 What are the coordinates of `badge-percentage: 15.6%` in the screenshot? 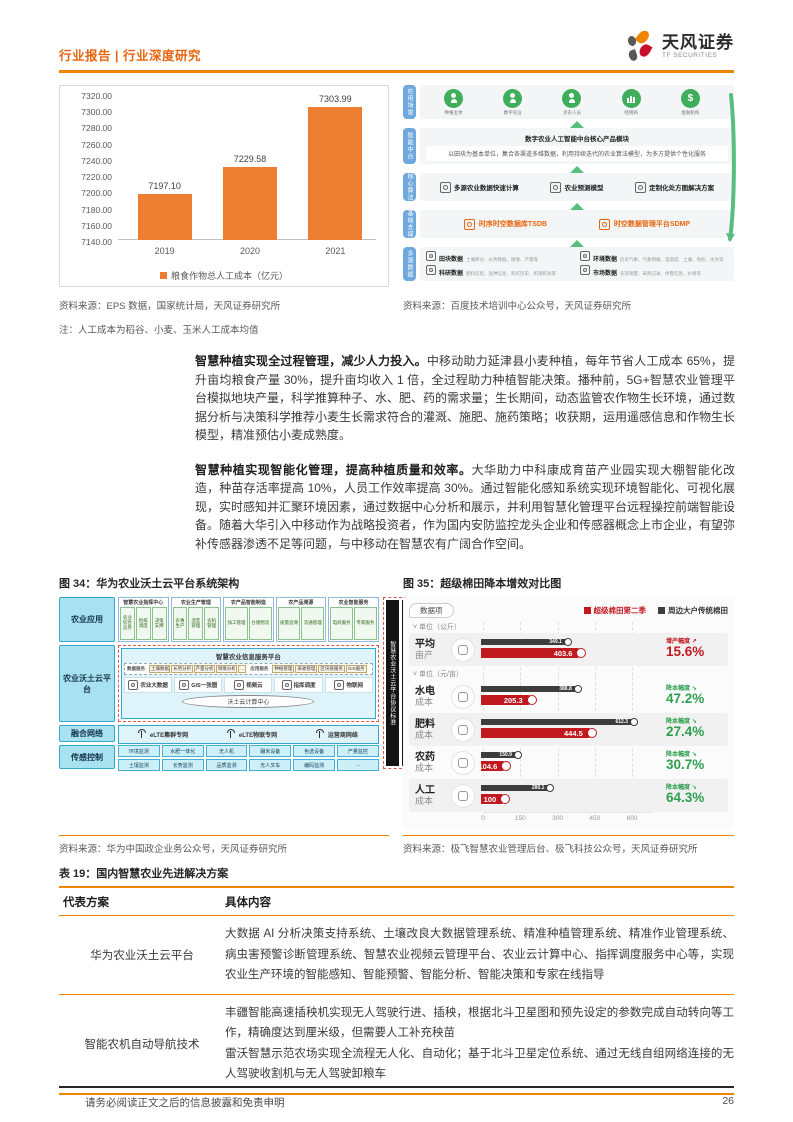 It's located at (685, 652).